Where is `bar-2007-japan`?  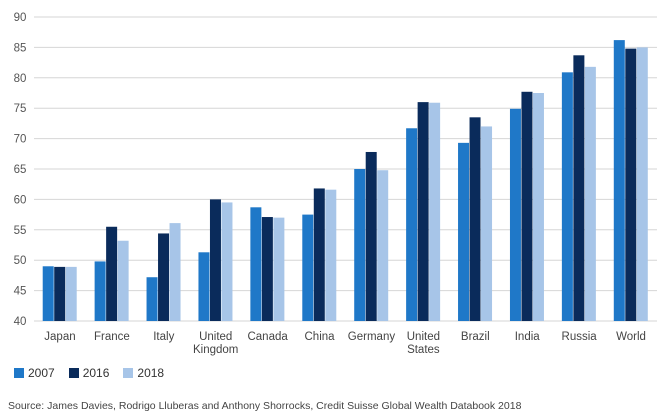 bar-2007-japan is located at coordinates (48, 293).